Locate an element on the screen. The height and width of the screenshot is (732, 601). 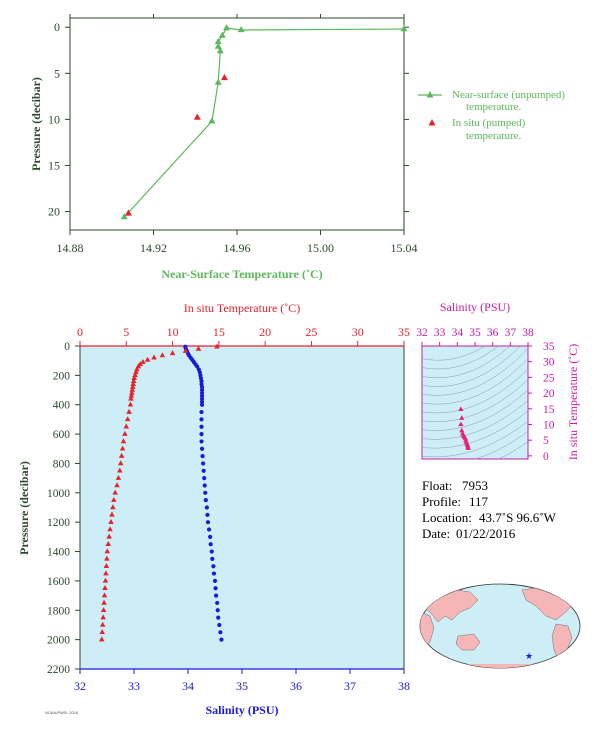
temperature-tick-label: 0 is located at coordinates (80, 332).